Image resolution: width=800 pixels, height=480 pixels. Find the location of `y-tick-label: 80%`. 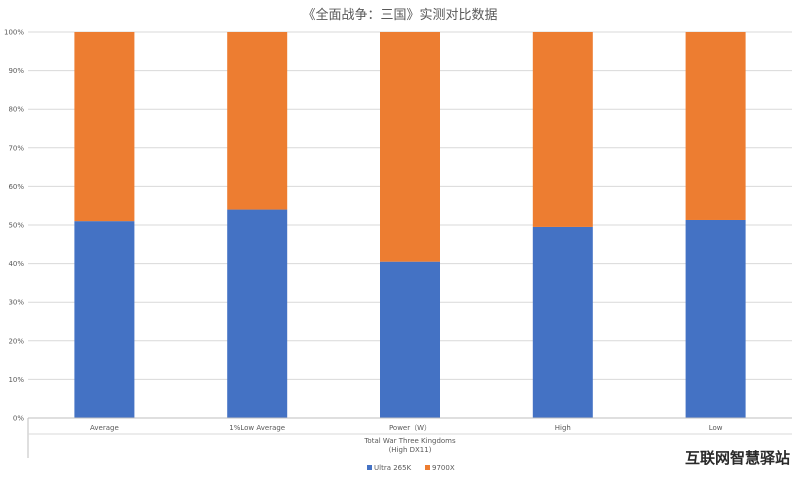

y-tick-label: 80% is located at coordinates (16, 110).